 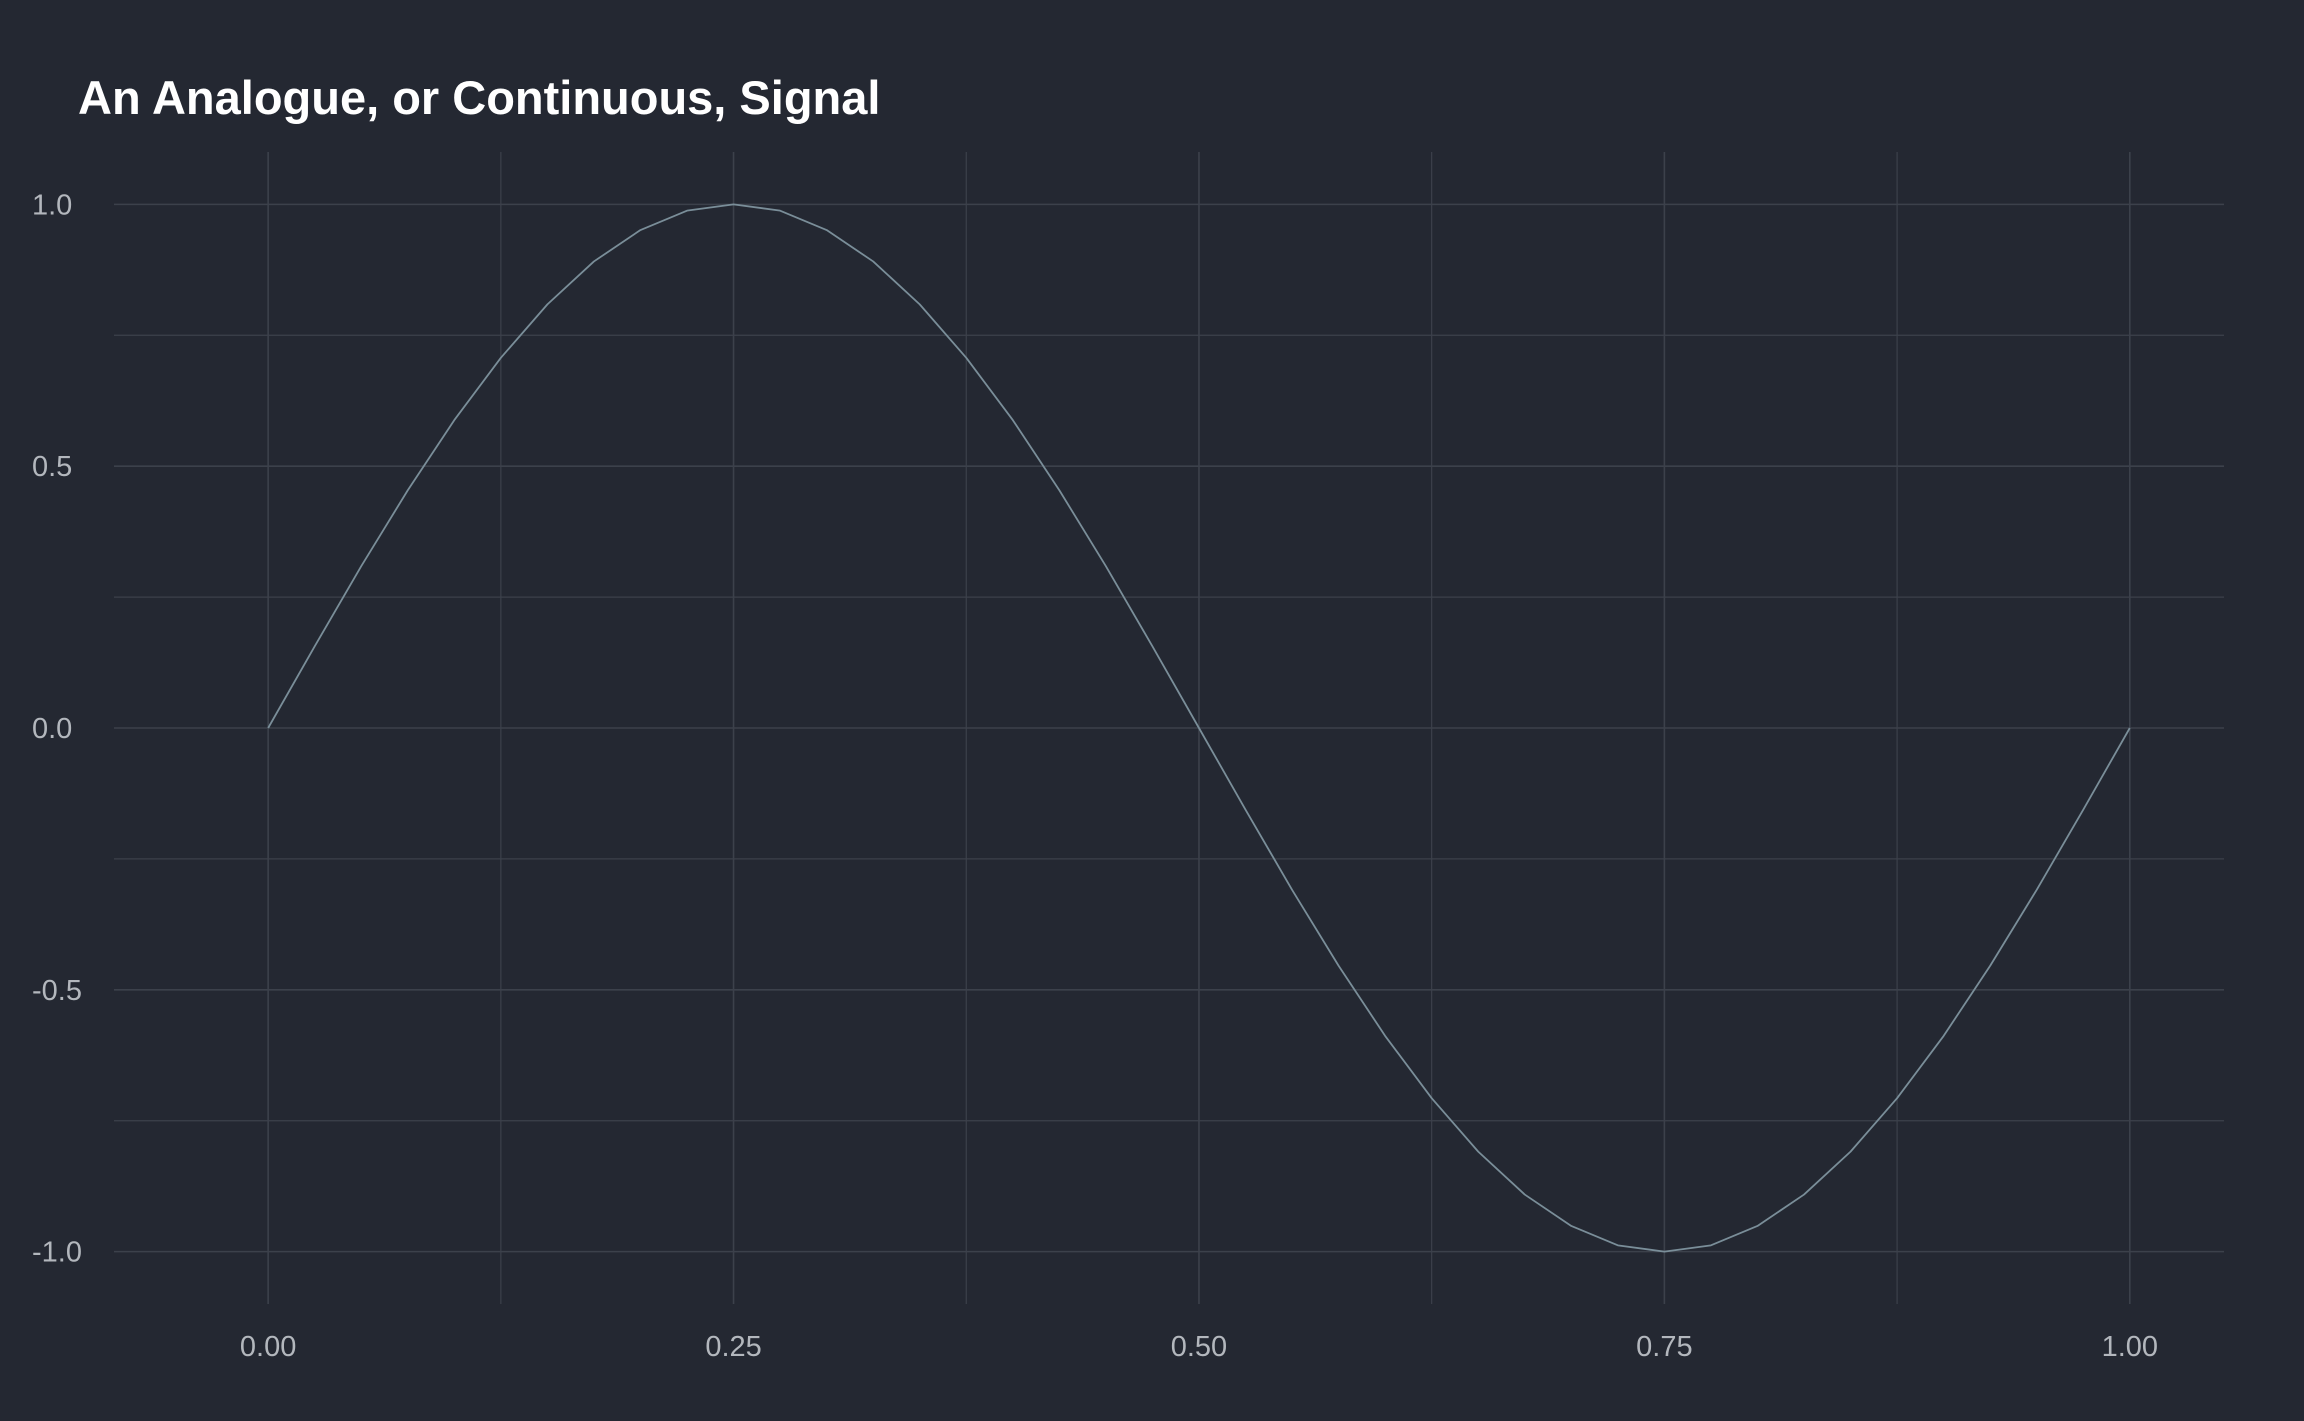 I want to click on y-tick-label: -0.5, so click(x=57, y=991).